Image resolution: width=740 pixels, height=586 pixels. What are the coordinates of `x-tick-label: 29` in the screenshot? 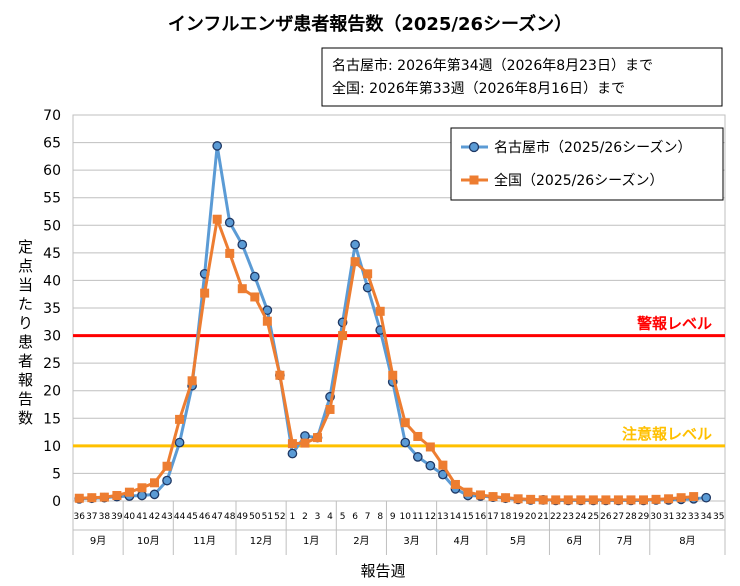 It's located at (644, 517).